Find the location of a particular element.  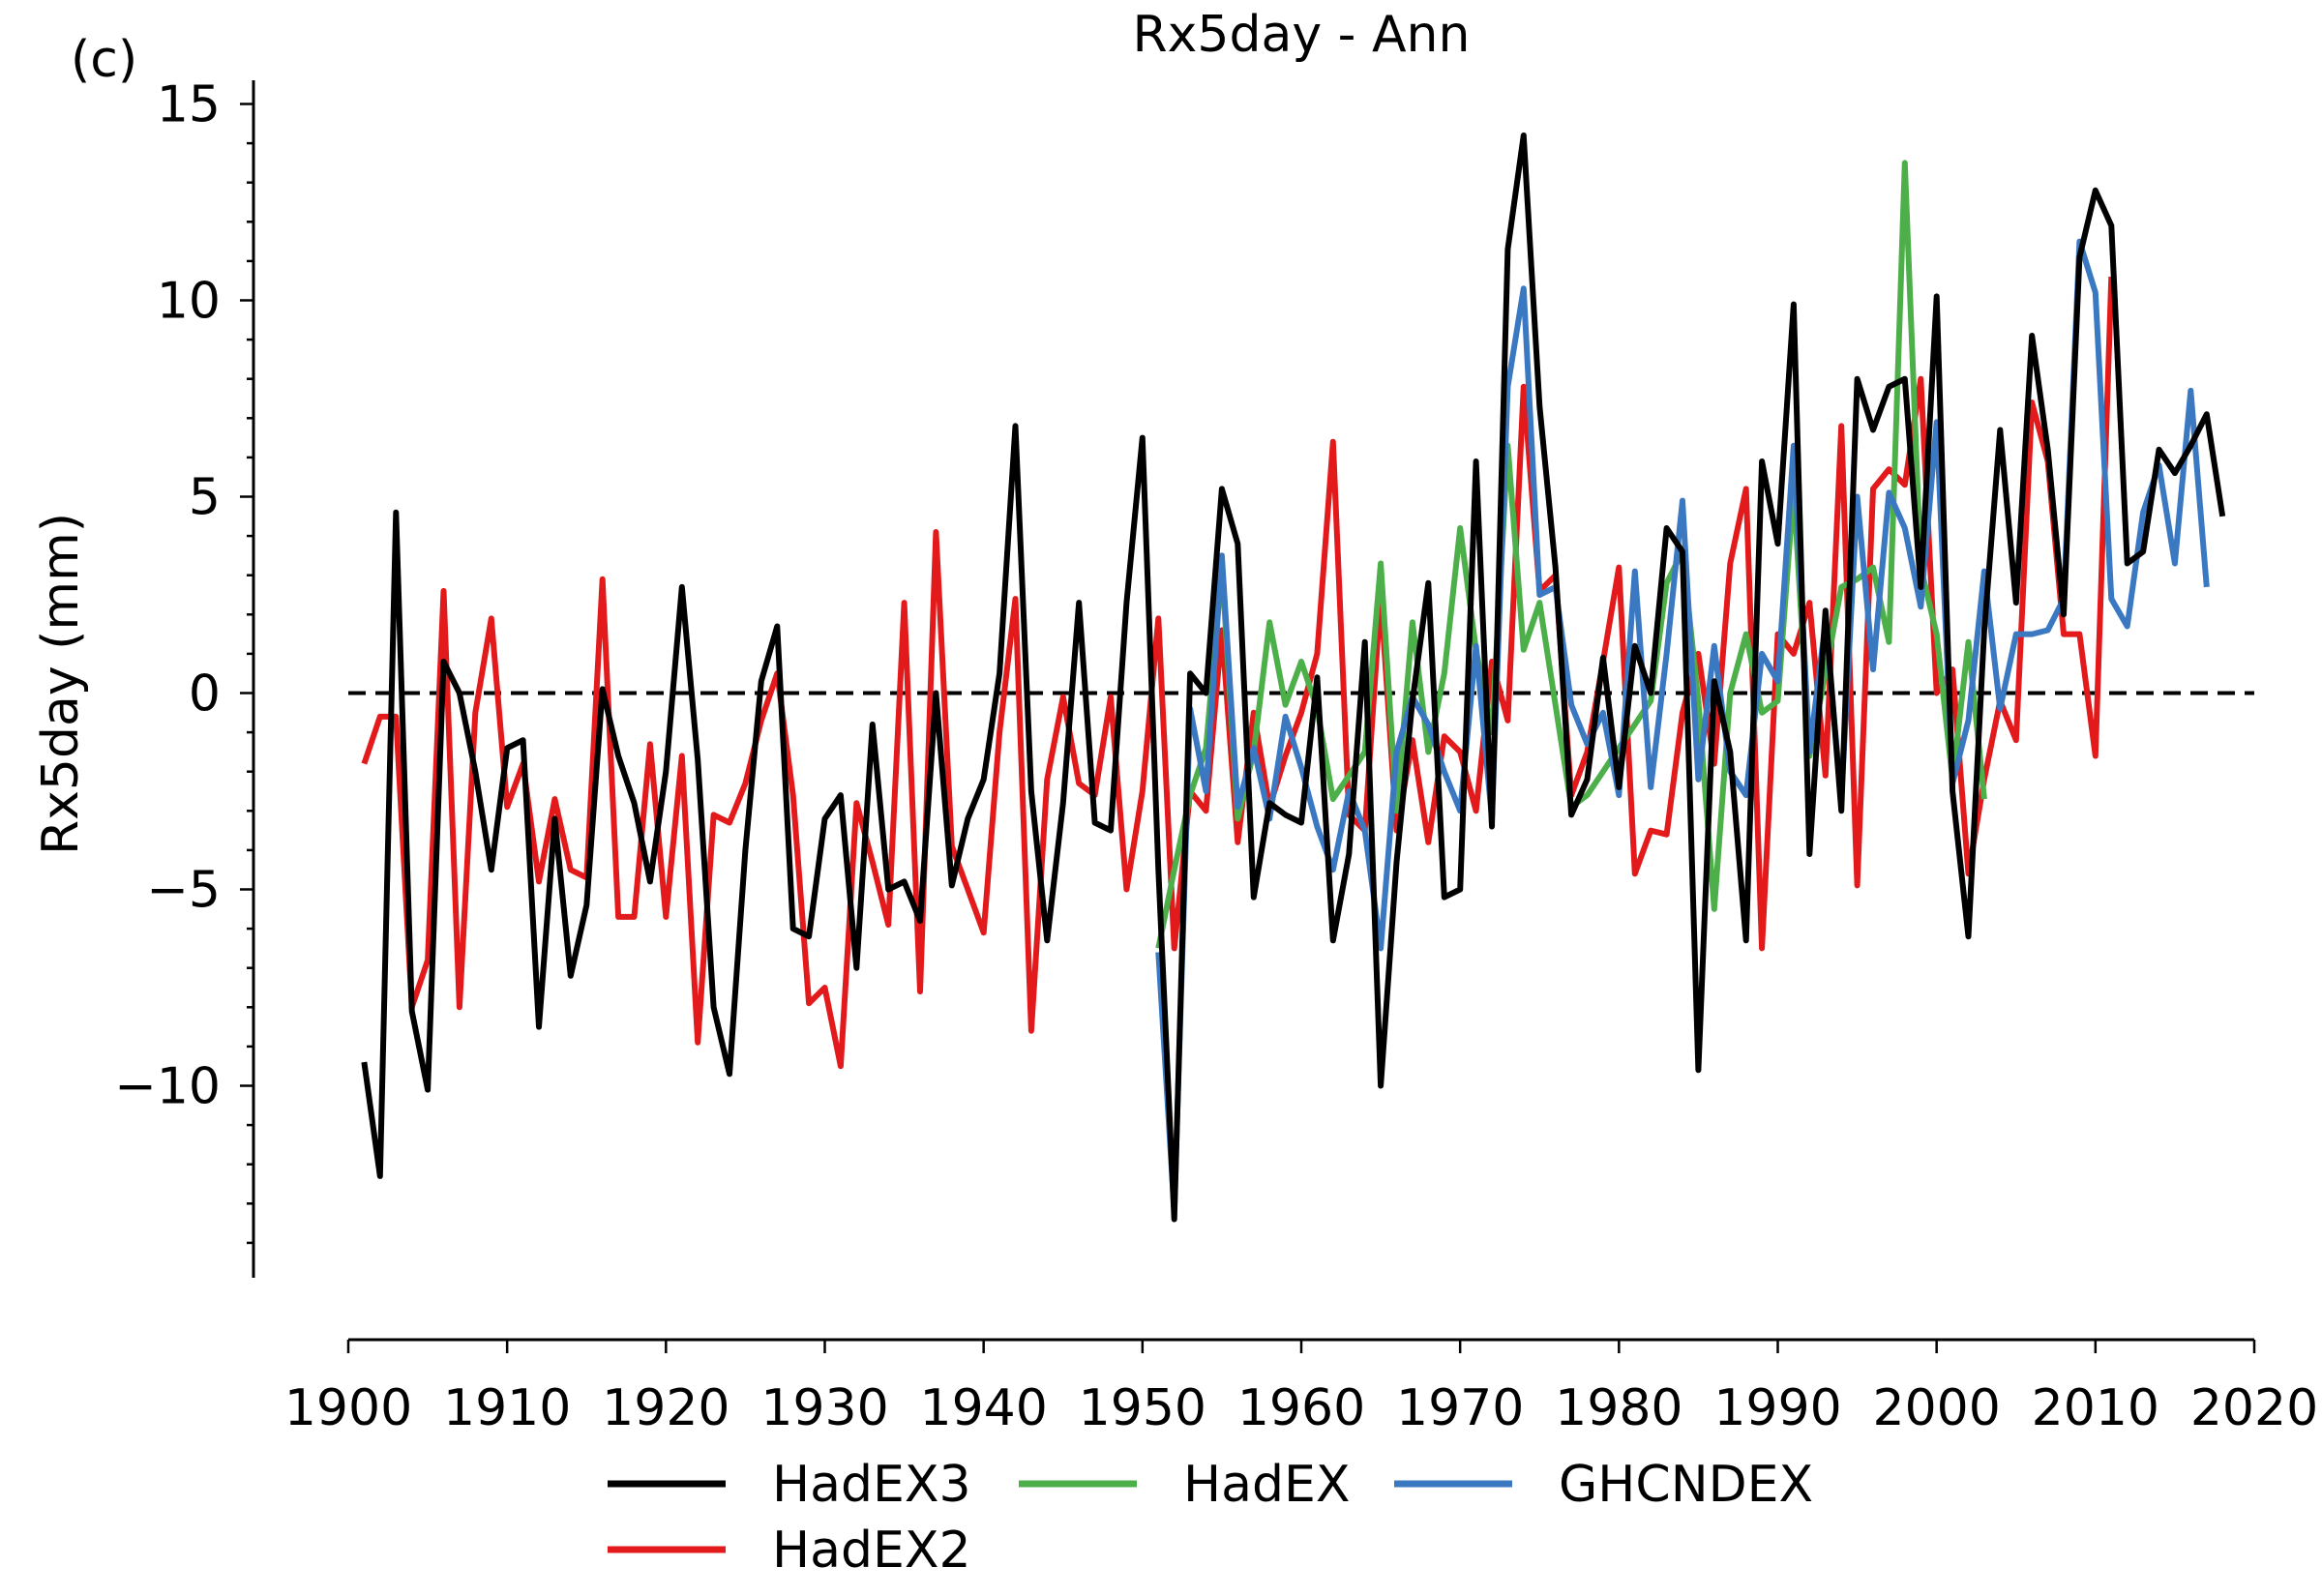

legend-label: HadEX is located at coordinates (1266, 1485).